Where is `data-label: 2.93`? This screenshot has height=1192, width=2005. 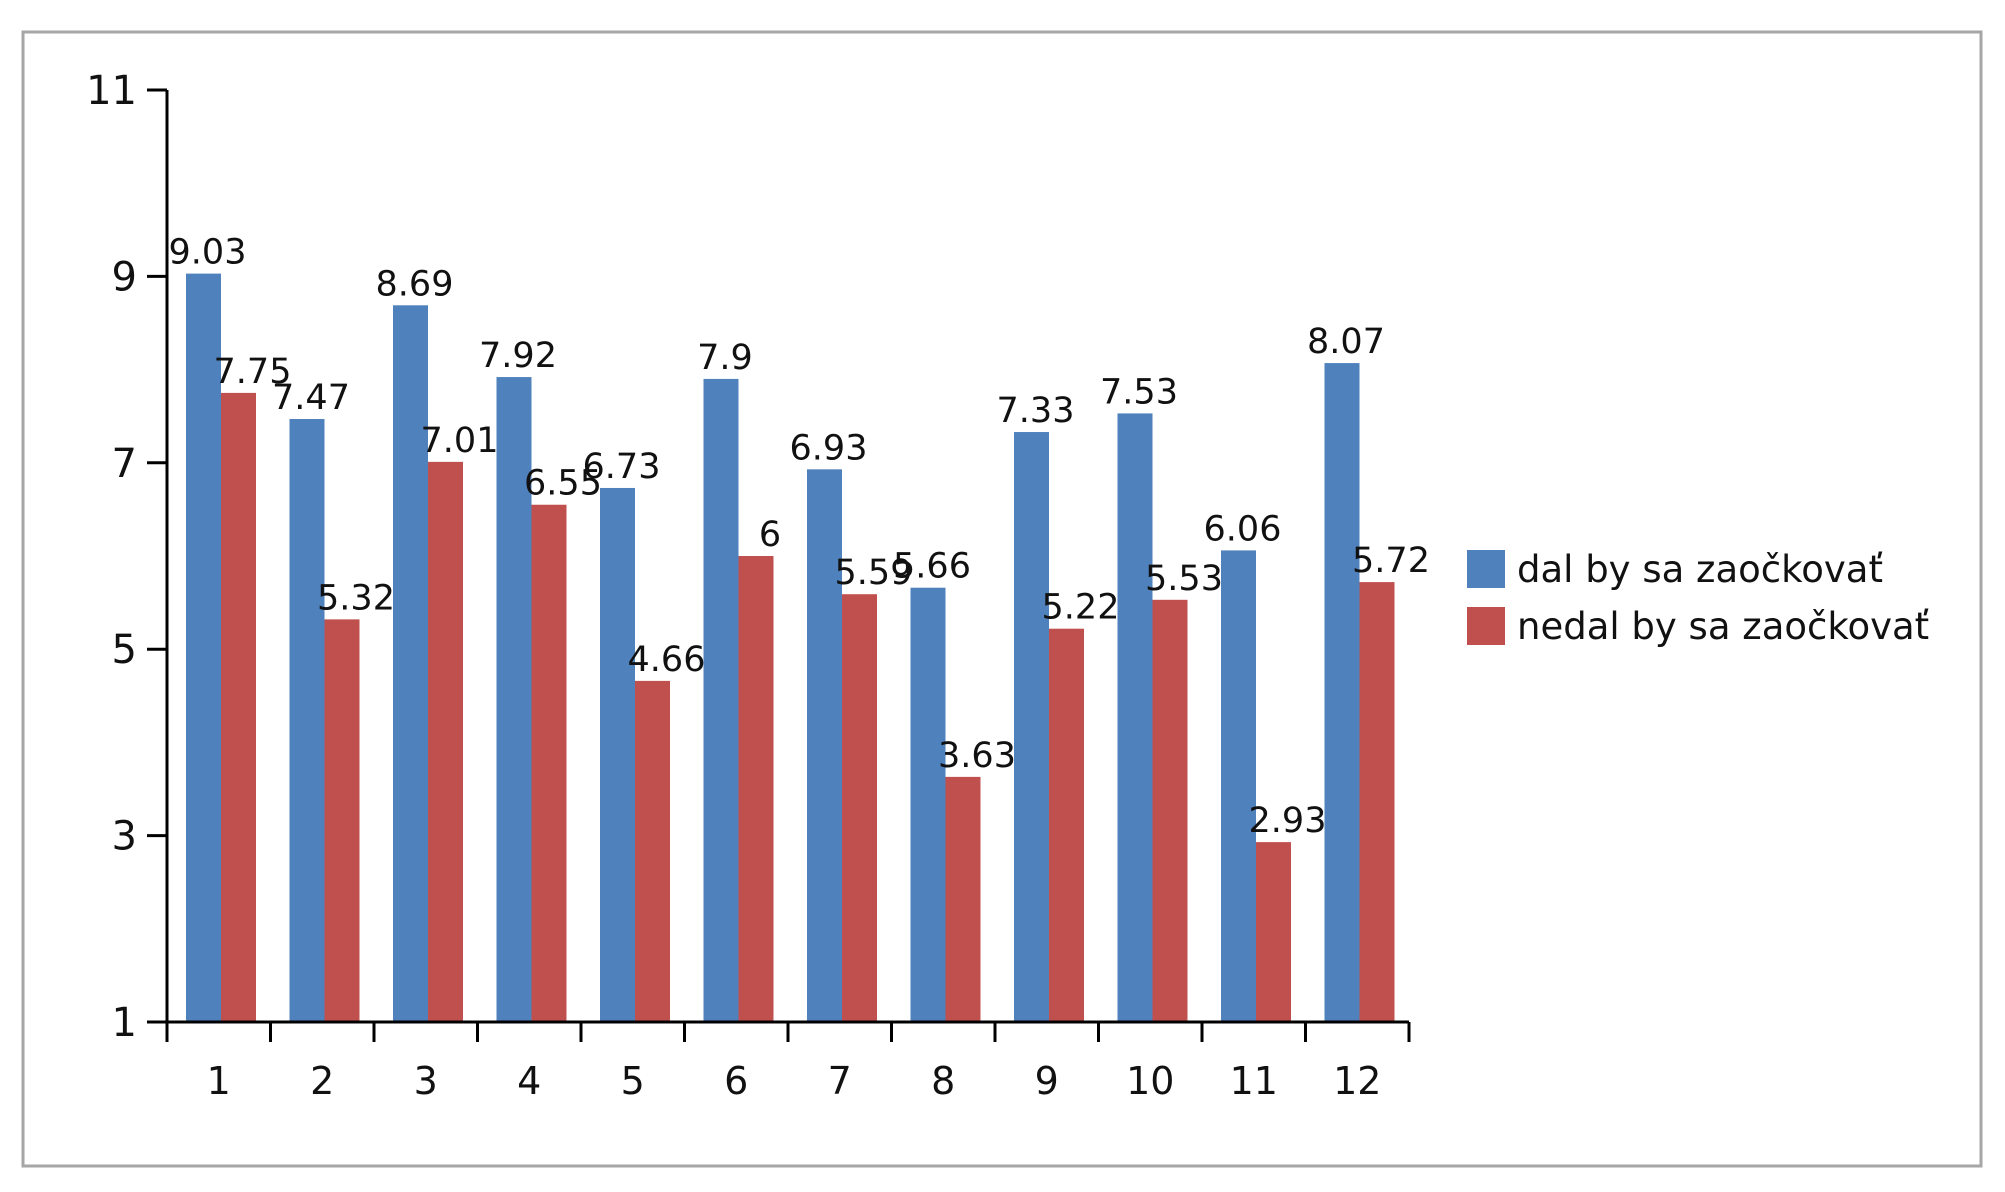 data-label: 2.93 is located at coordinates (1288, 821).